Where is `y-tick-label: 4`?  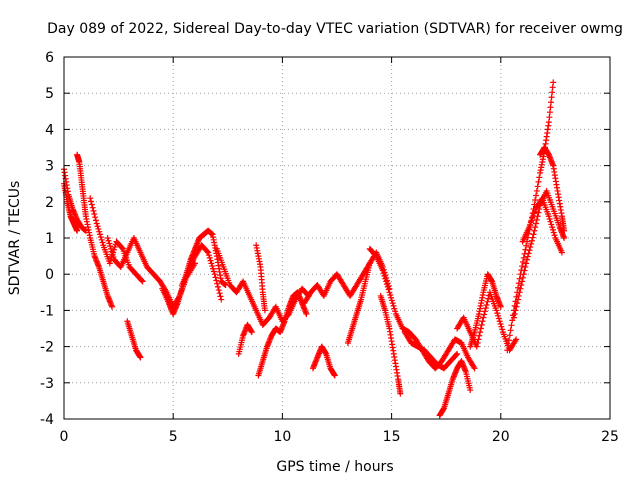
y-tick-label: 4 is located at coordinates (49, 130).